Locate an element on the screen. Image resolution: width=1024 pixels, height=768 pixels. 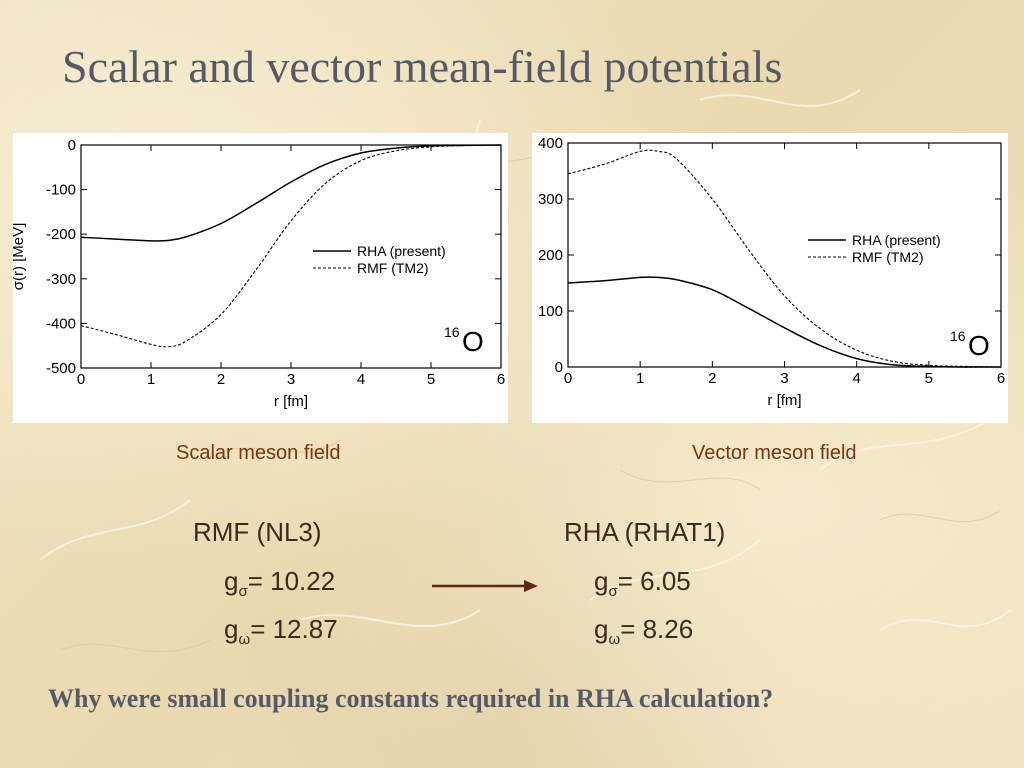
chart-1-x-tick-label: 5 is located at coordinates (929, 378).